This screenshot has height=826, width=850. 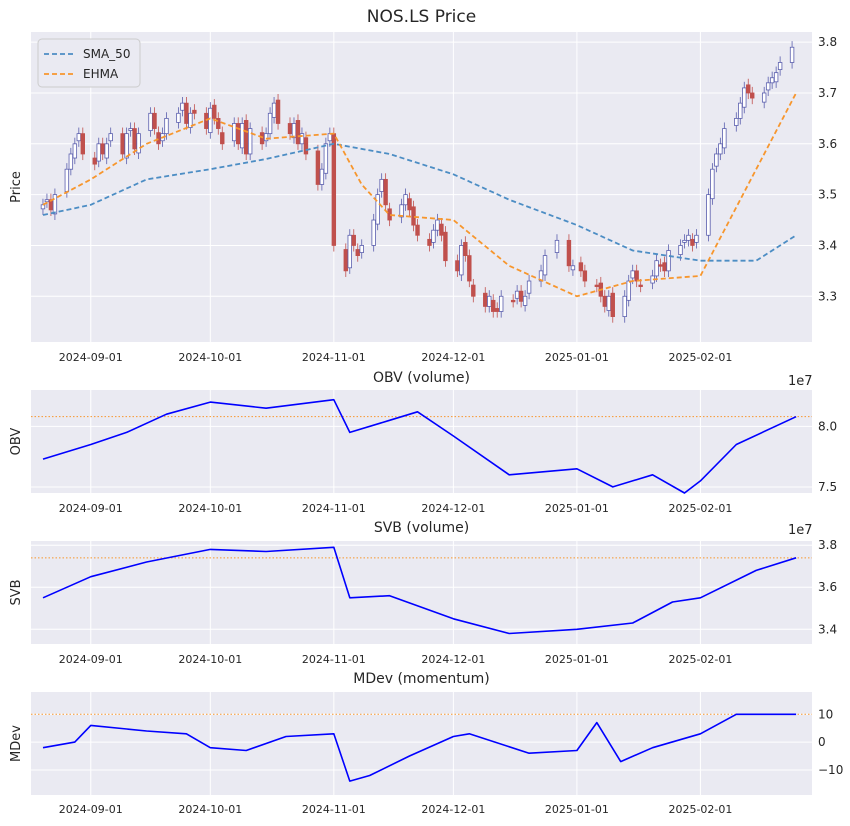 I want to click on legend-box, so click(x=89, y=63).